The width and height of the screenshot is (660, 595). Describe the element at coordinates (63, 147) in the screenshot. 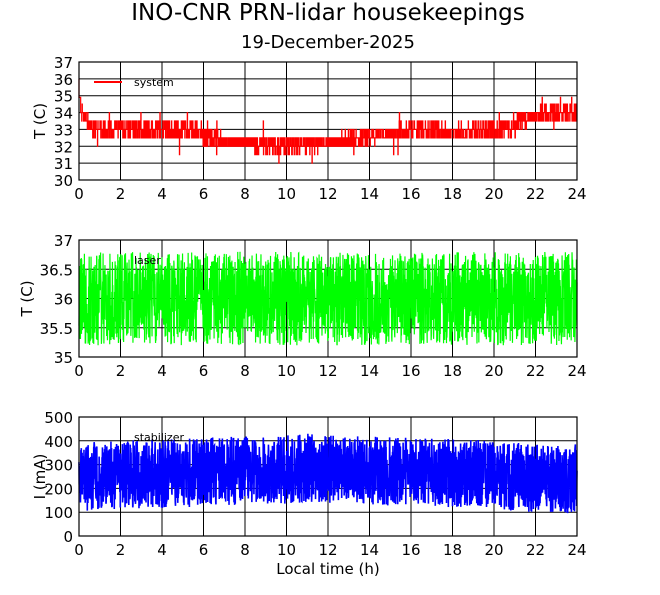

I see `y-tick-label: 32` at that location.